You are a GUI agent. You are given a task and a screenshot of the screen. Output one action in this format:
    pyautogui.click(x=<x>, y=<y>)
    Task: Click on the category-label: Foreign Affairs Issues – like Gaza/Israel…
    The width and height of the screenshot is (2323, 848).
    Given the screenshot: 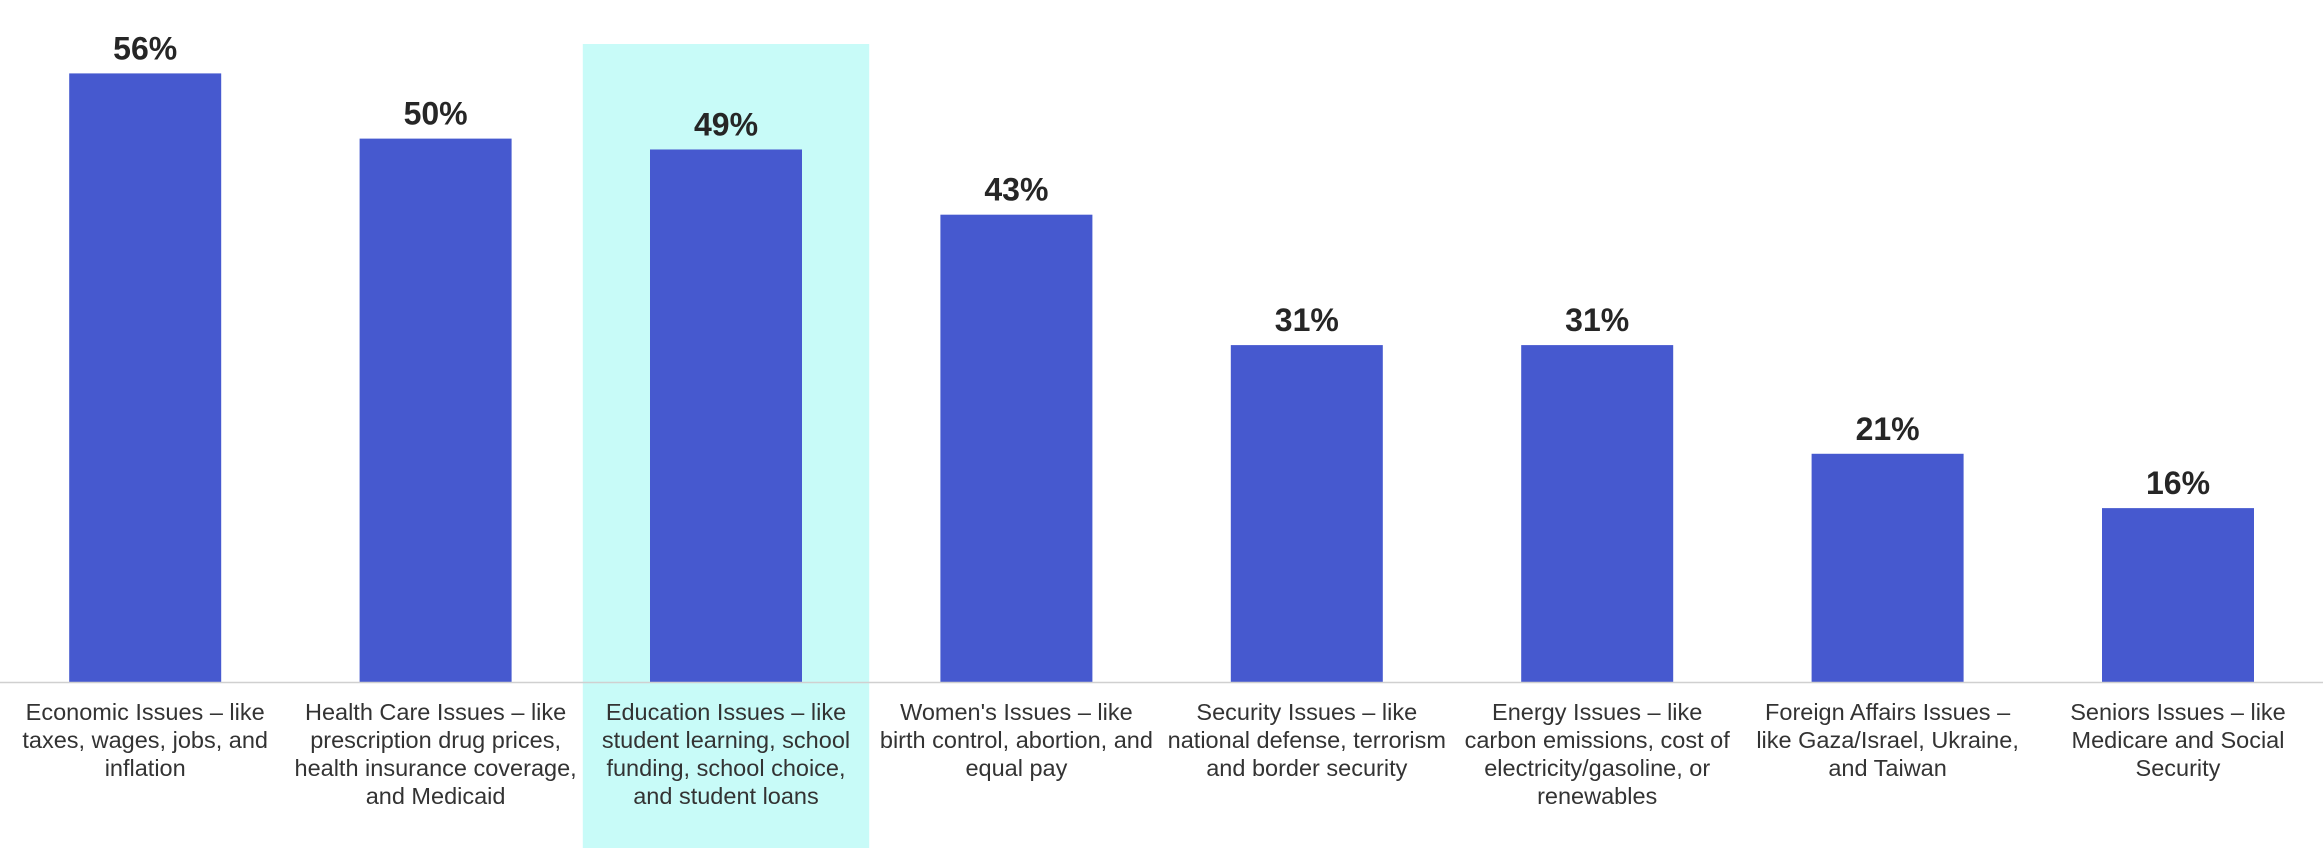 What is the action you would take?
    pyautogui.click(x=1887, y=740)
    